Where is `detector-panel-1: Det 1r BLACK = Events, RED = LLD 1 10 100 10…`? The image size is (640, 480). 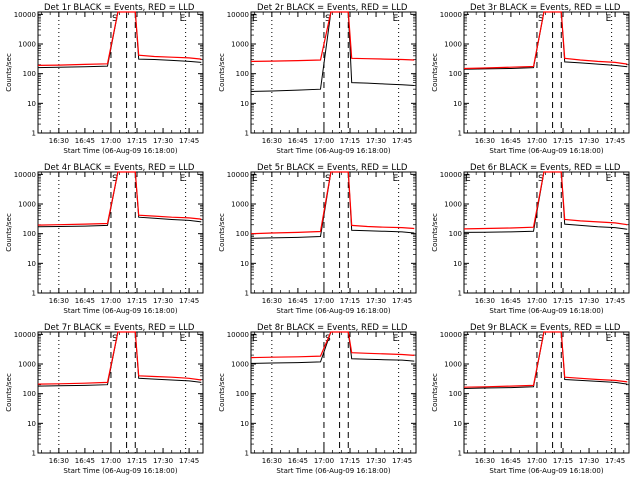 detector-panel-1: Det 1r BLACK = Events, RED = LLD 1 10 100 10… is located at coordinates (104, 79).